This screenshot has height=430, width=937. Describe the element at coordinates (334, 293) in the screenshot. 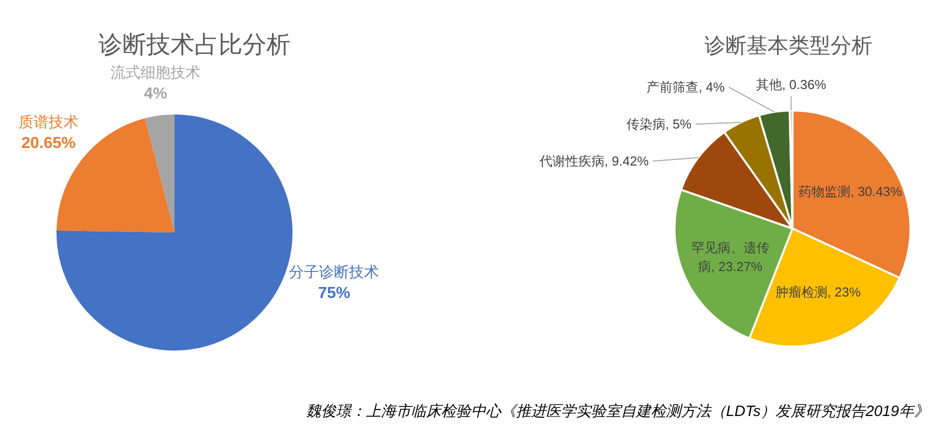

I see `data-label: 75%` at that location.